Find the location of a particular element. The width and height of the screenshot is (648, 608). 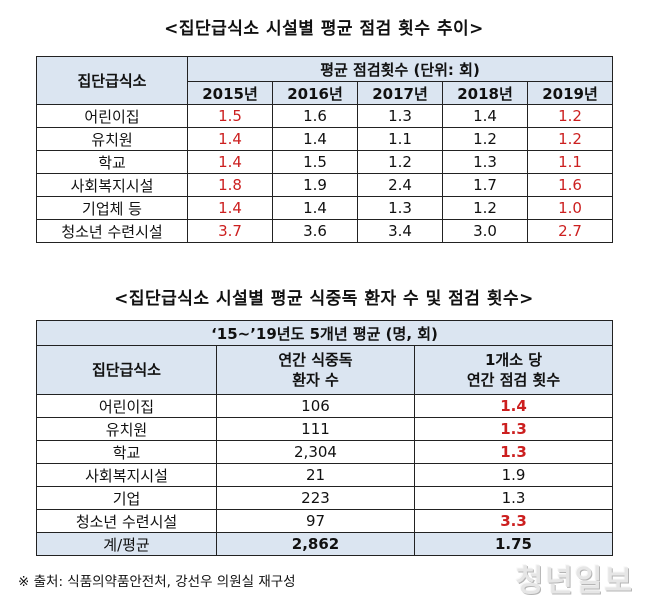

year-header: 2016년 is located at coordinates (315, 93).